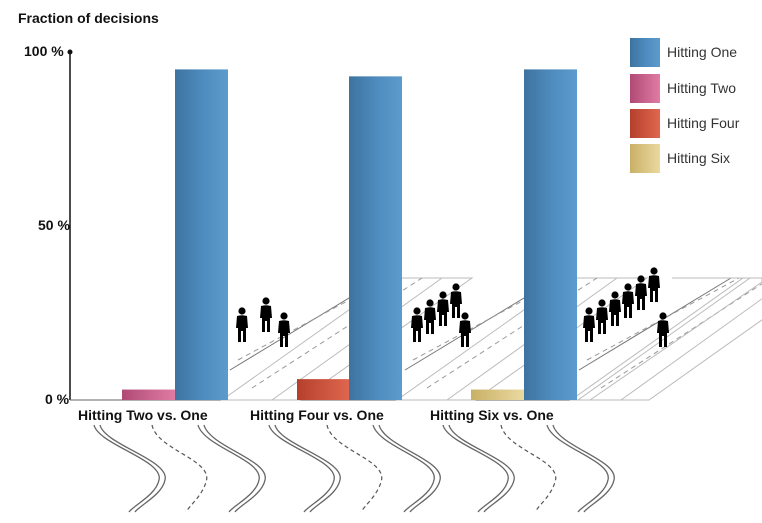 The width and height of the screenshot is (762, 523). I want to click on y-tick-label-50: 50 %, so click(54, 225).